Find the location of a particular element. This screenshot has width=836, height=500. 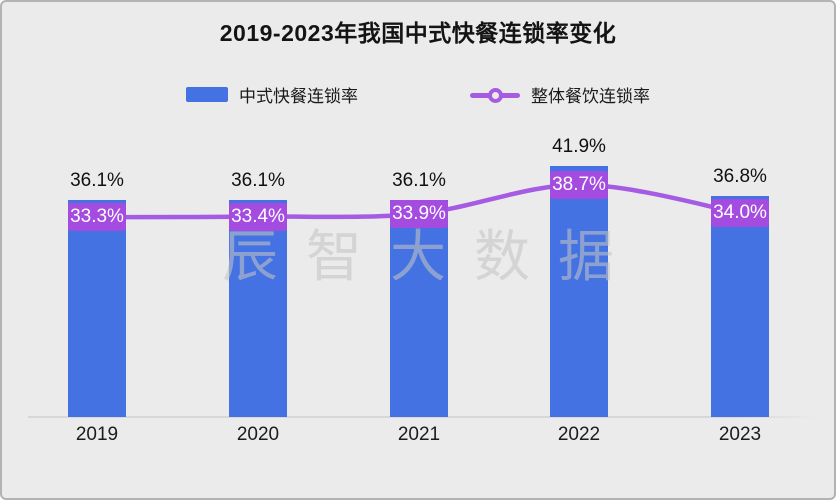

chart-title: 2019-2023年我国中式快餐连锁率变化 is located at coordinates (418, 33).